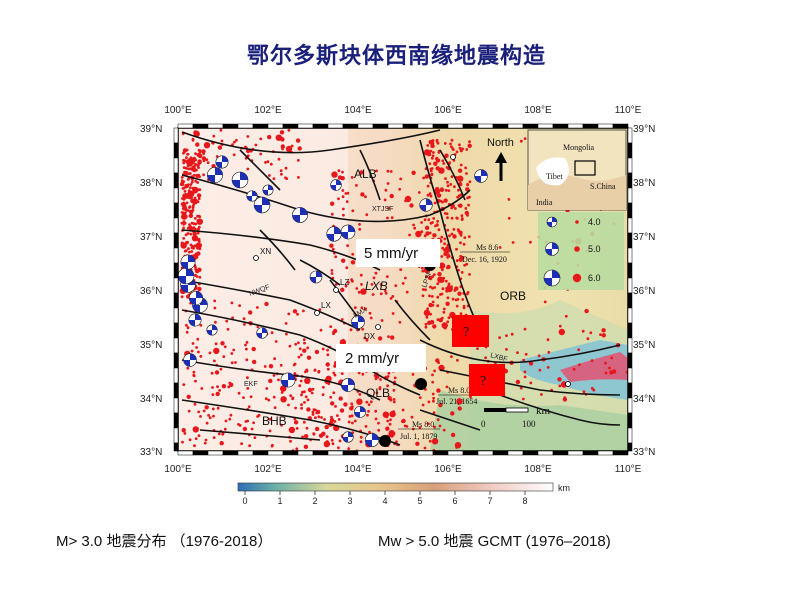 Image resolution: width=793 pixels, height=595 pixels. Describe the element at coordinates (322, 308) in the screenshot. I see `city-lx: LX` at that location.